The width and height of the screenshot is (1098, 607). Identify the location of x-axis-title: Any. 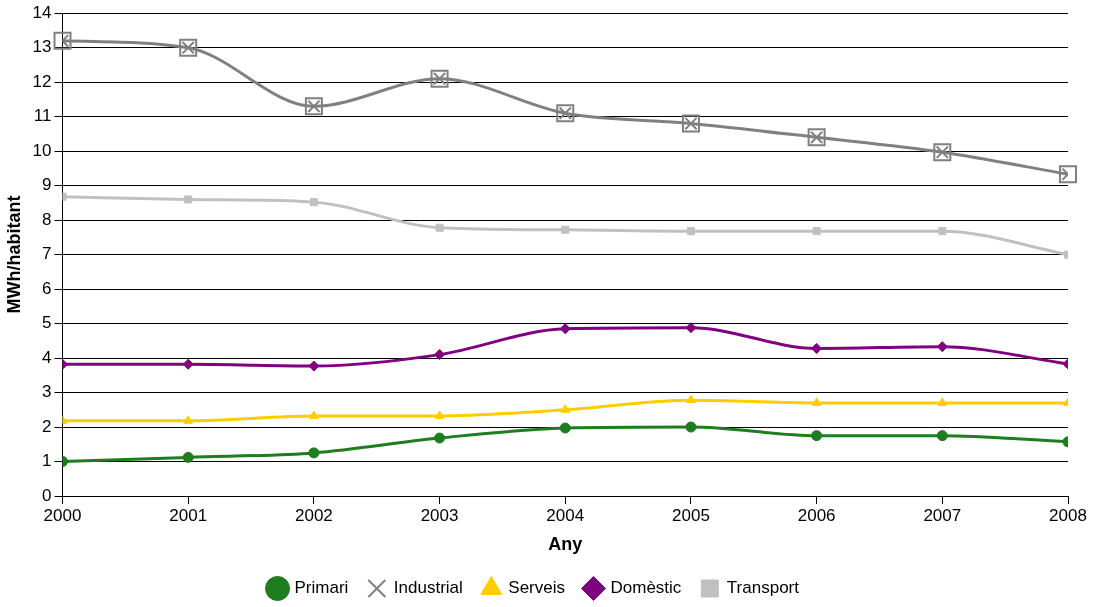
(565, 544).